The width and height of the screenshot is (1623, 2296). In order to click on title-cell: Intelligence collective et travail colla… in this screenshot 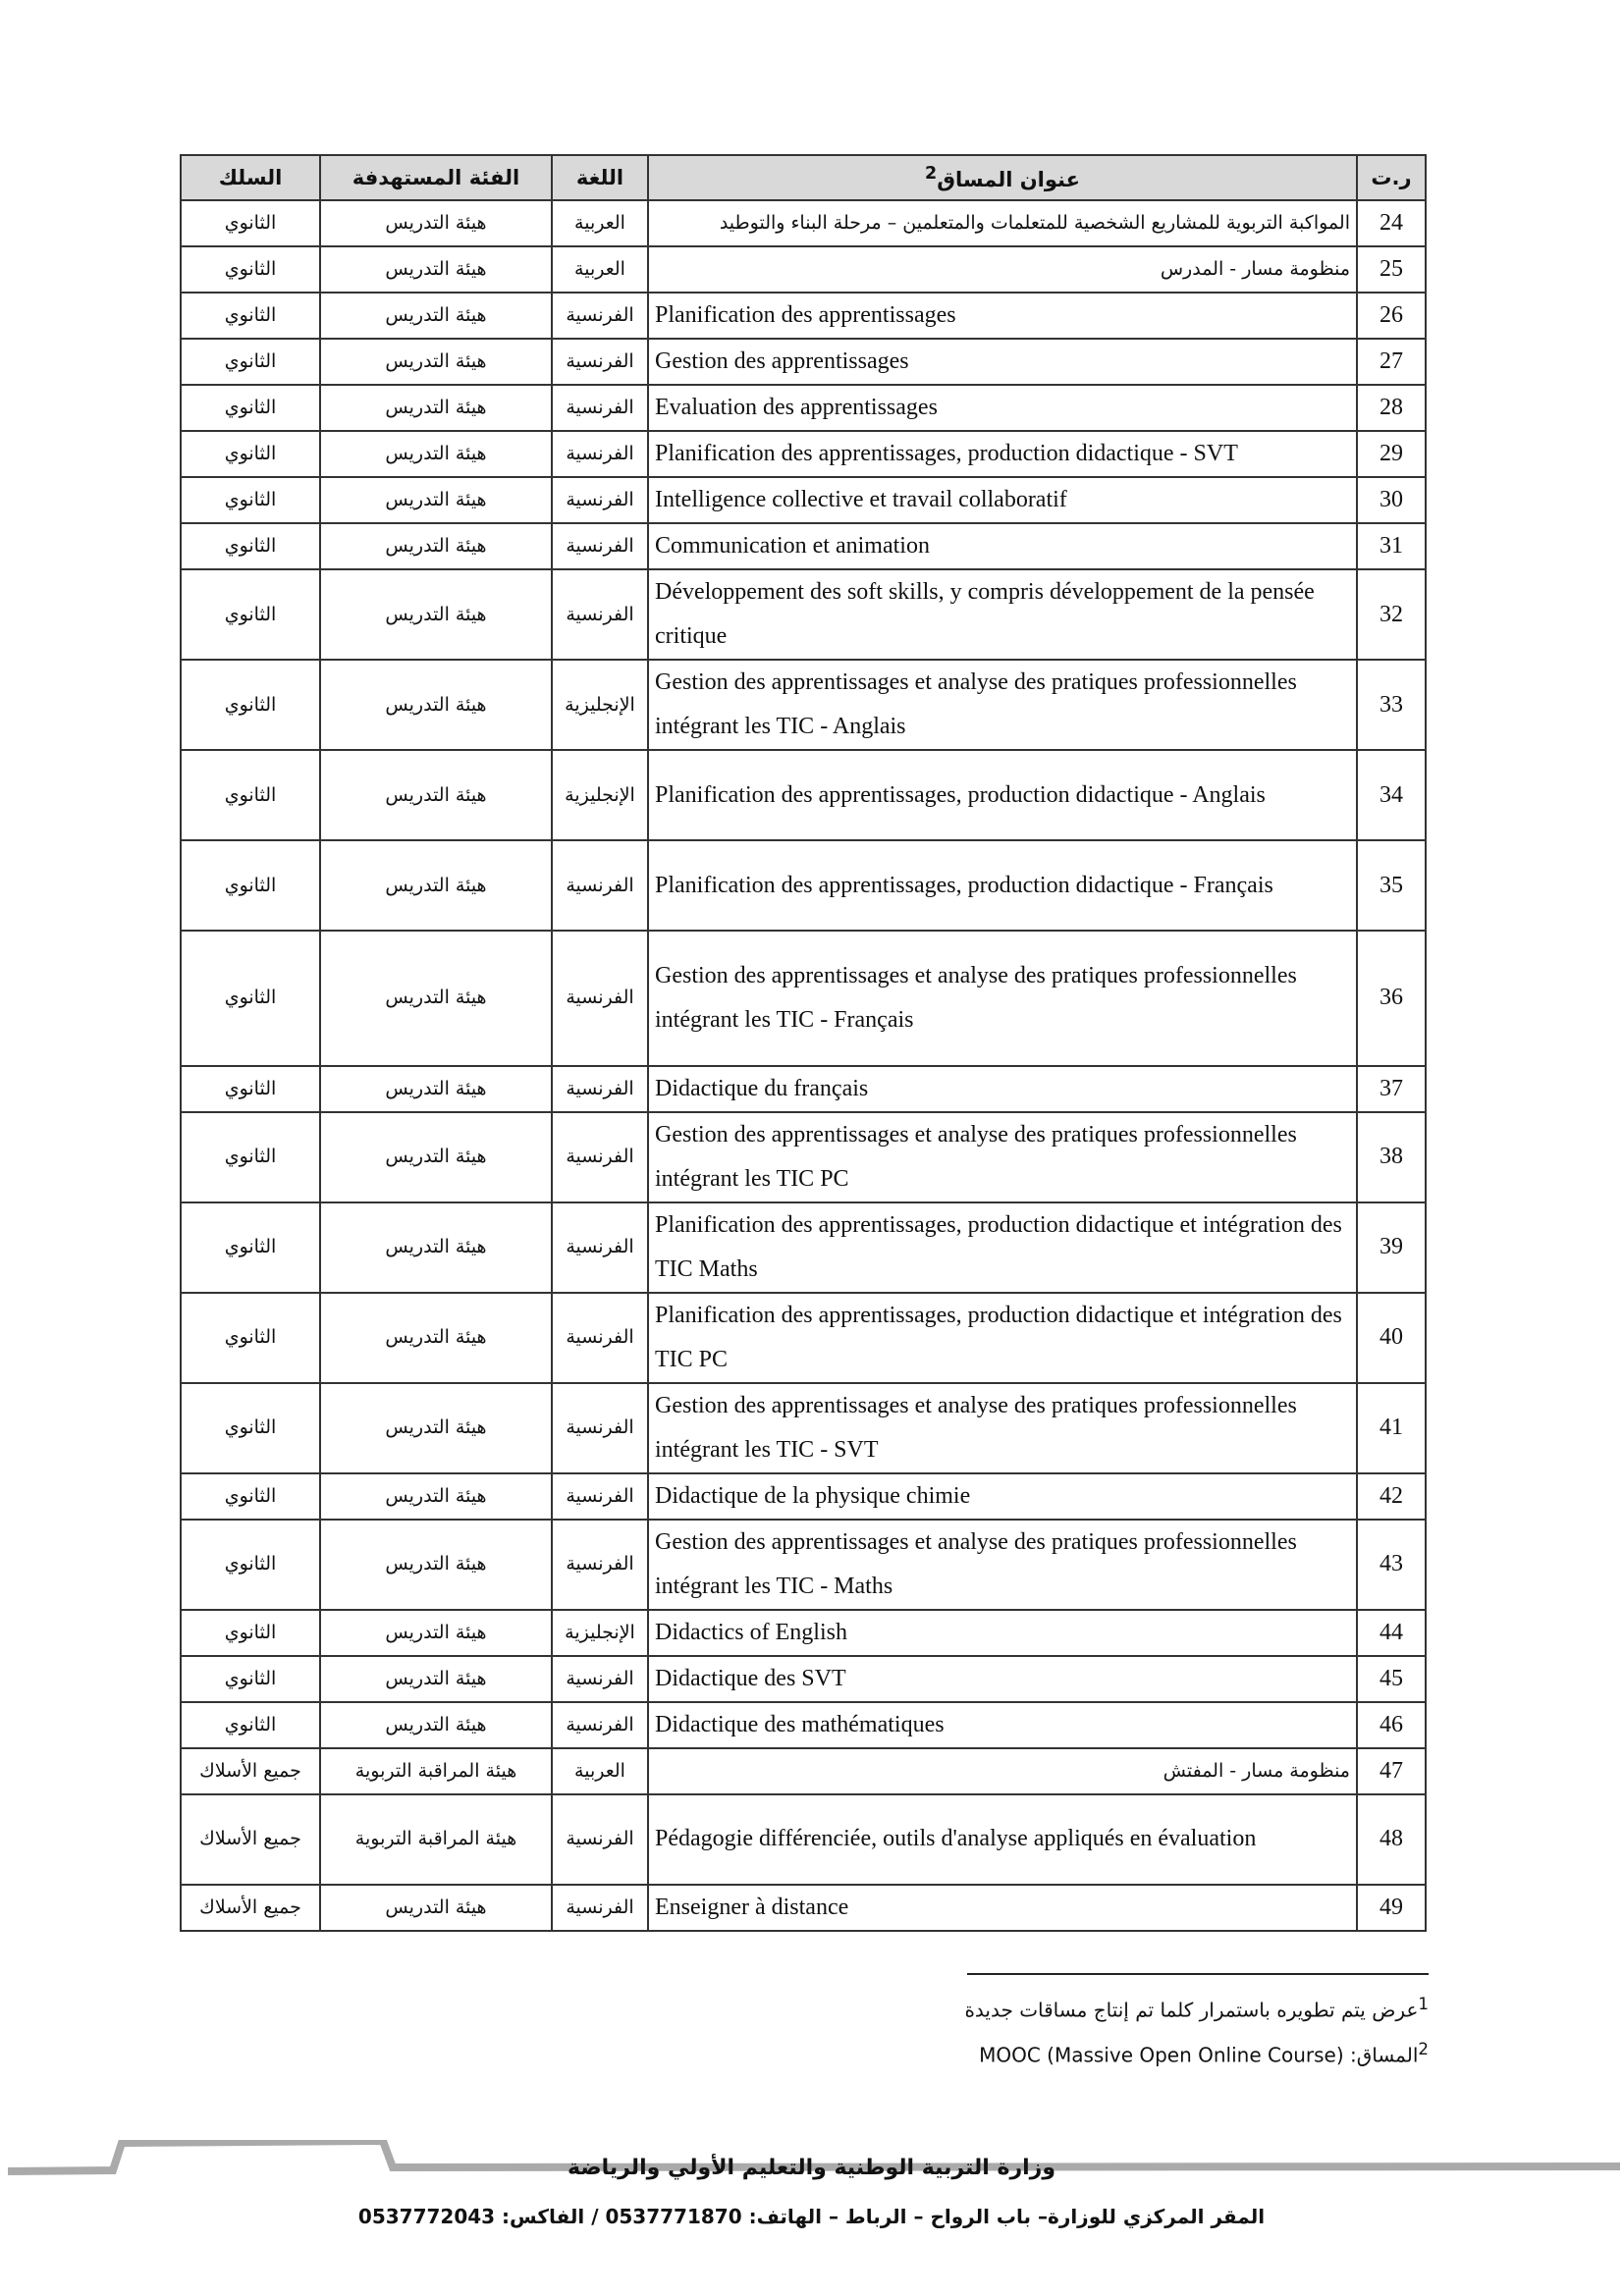, I will do `click(1002, 500)`.